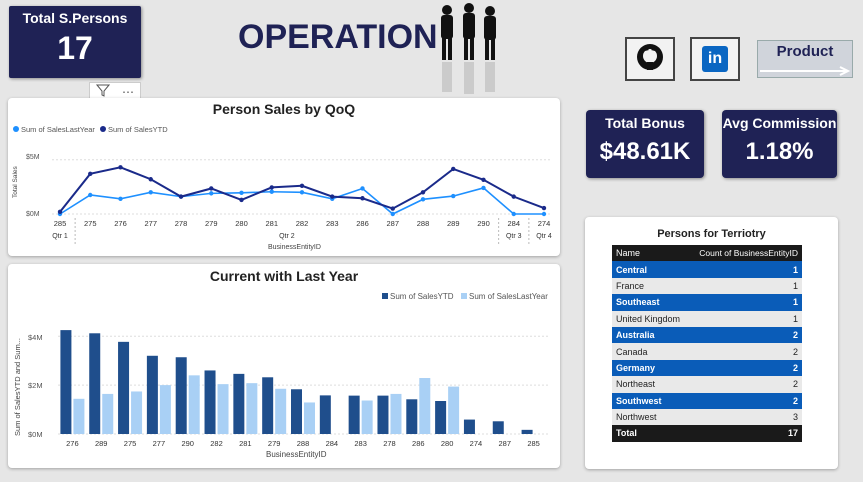 This screenshot has width=863, height=482. I want to click on quarter-label: Qtr 4, so click(544, 236).